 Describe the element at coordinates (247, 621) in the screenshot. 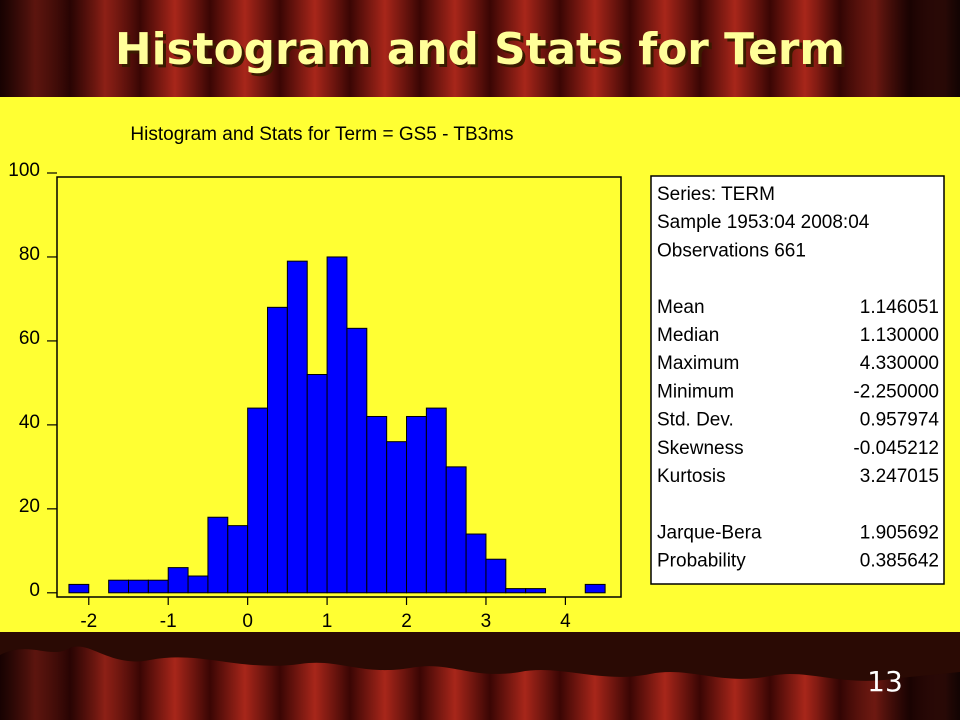

I see `x-tick-label: 0` at that location.